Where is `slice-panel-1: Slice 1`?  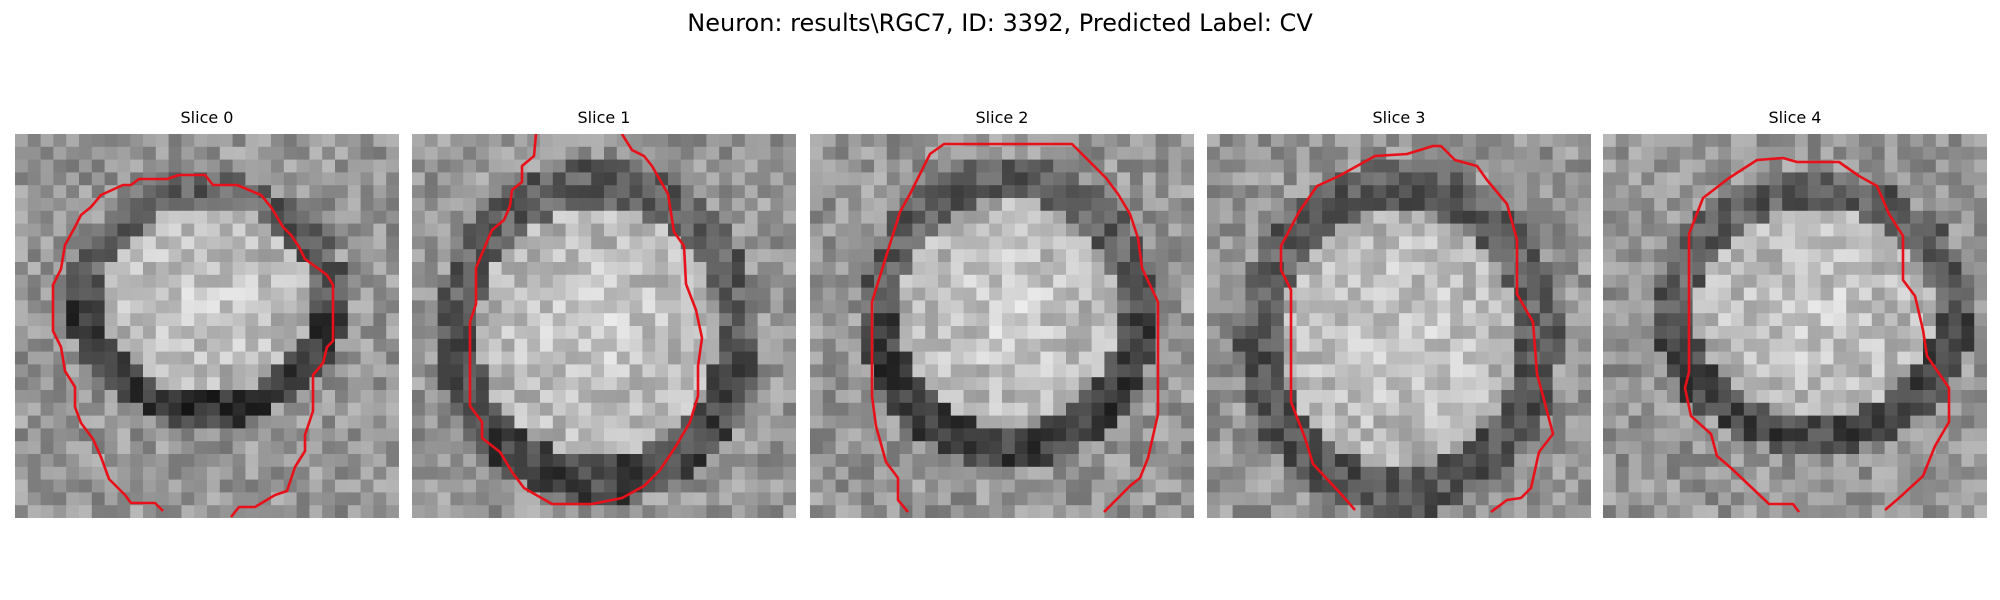
slice-panel-1: Slice 1 is located at coordinates (604, 313).